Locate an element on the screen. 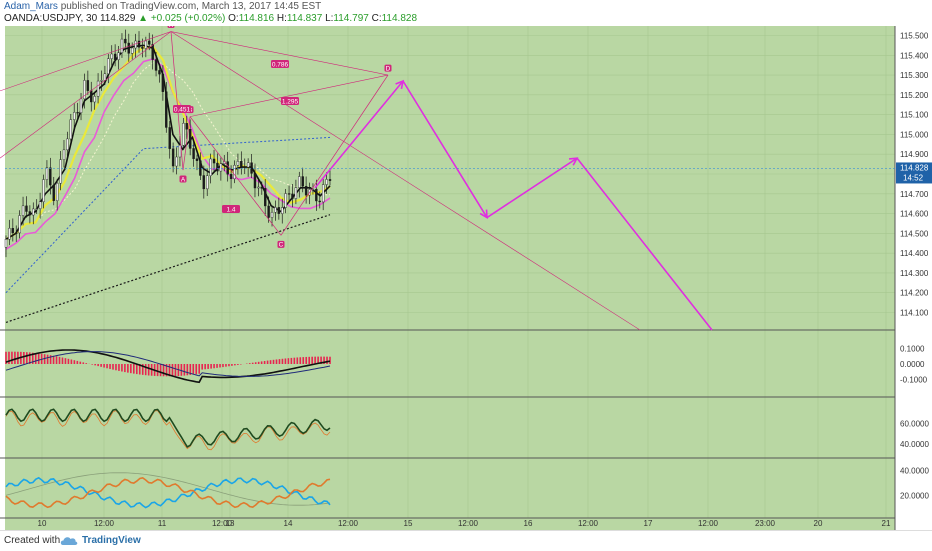 The height and width of the screenshot is (551, 932). price-tick-label: 115.300 is located at coordinates (914, 75).